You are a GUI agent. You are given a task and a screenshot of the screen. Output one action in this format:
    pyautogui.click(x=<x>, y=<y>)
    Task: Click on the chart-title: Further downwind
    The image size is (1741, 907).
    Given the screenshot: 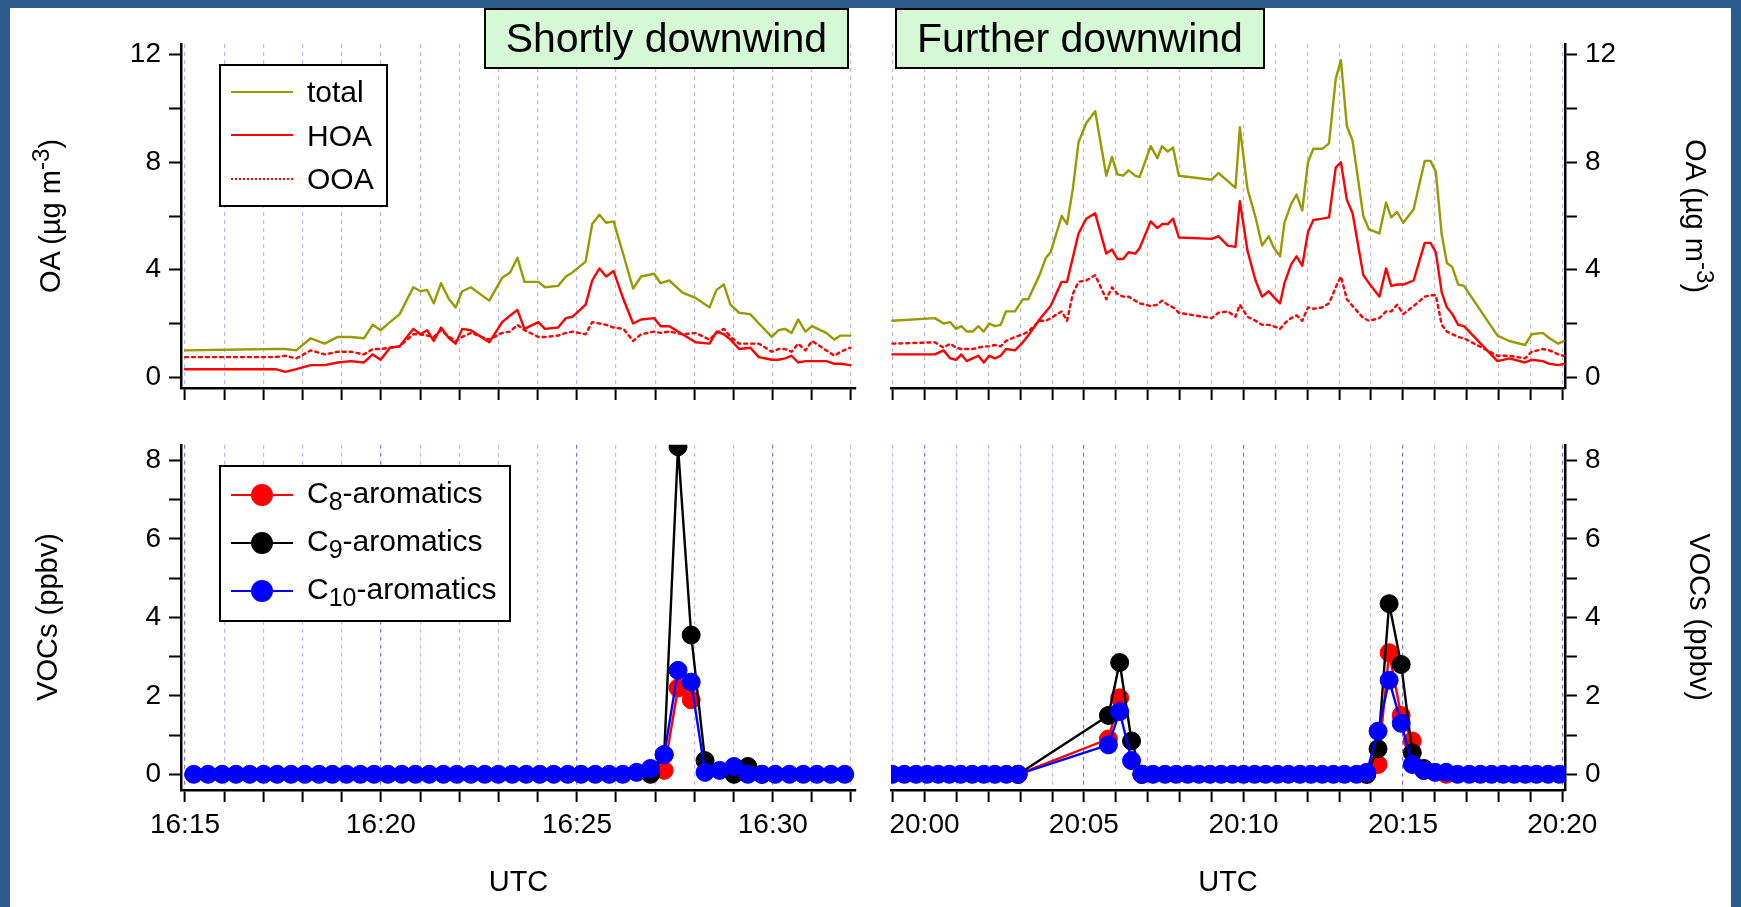 What is the action you would take?
    pyautogui.click(x=1080, y=39)
    